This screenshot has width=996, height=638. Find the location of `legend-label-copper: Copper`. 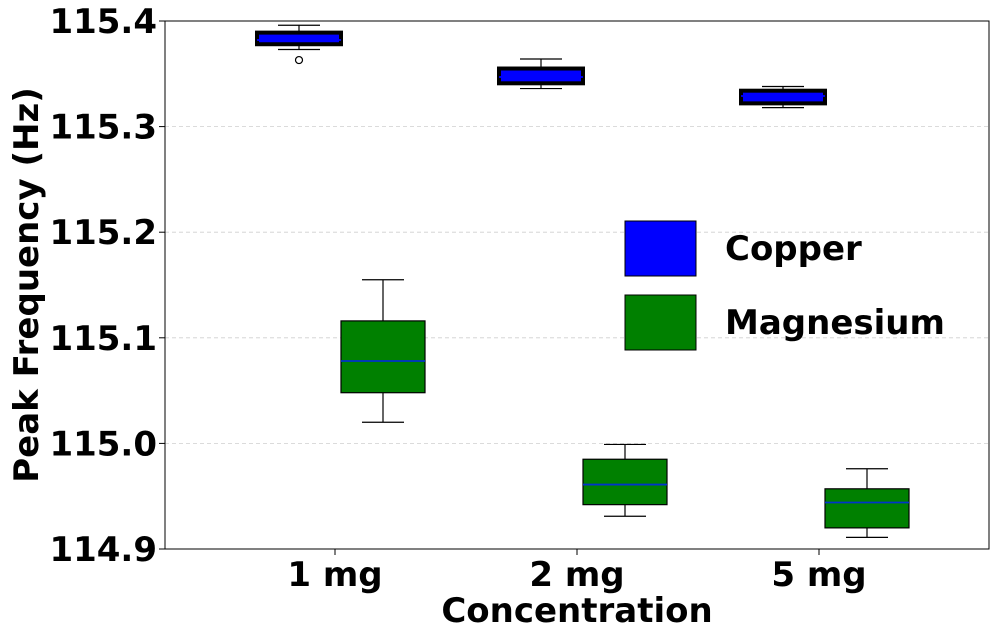

legend-label-copper: Copper is located at coordinates (793, 249).